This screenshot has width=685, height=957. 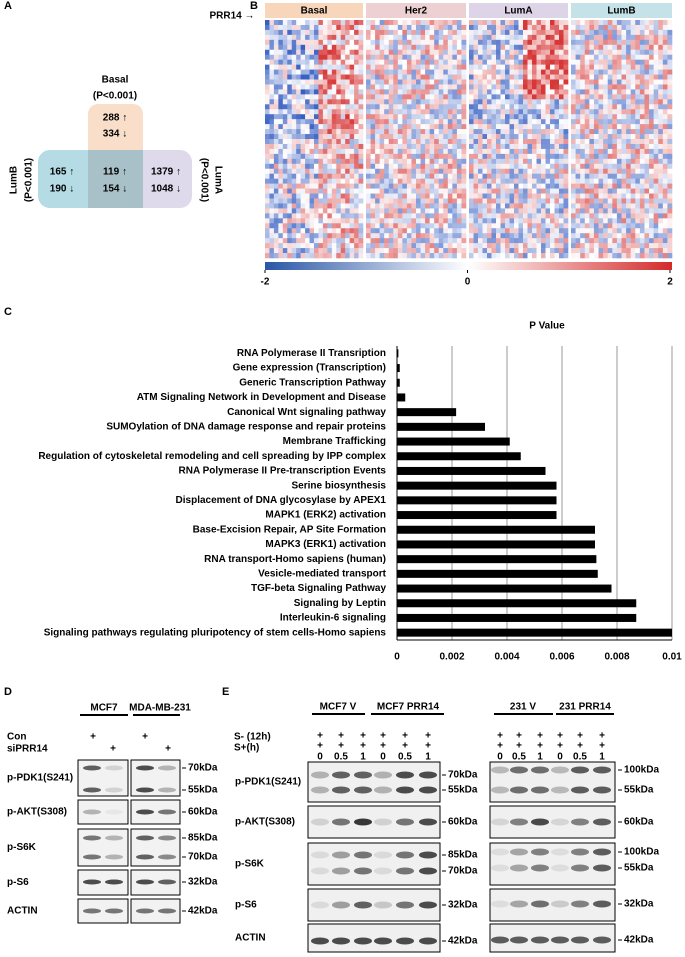 What do you see at coordinates (477, 485) in the screenshot?
I see `bar` at bounding box center [477, 485].